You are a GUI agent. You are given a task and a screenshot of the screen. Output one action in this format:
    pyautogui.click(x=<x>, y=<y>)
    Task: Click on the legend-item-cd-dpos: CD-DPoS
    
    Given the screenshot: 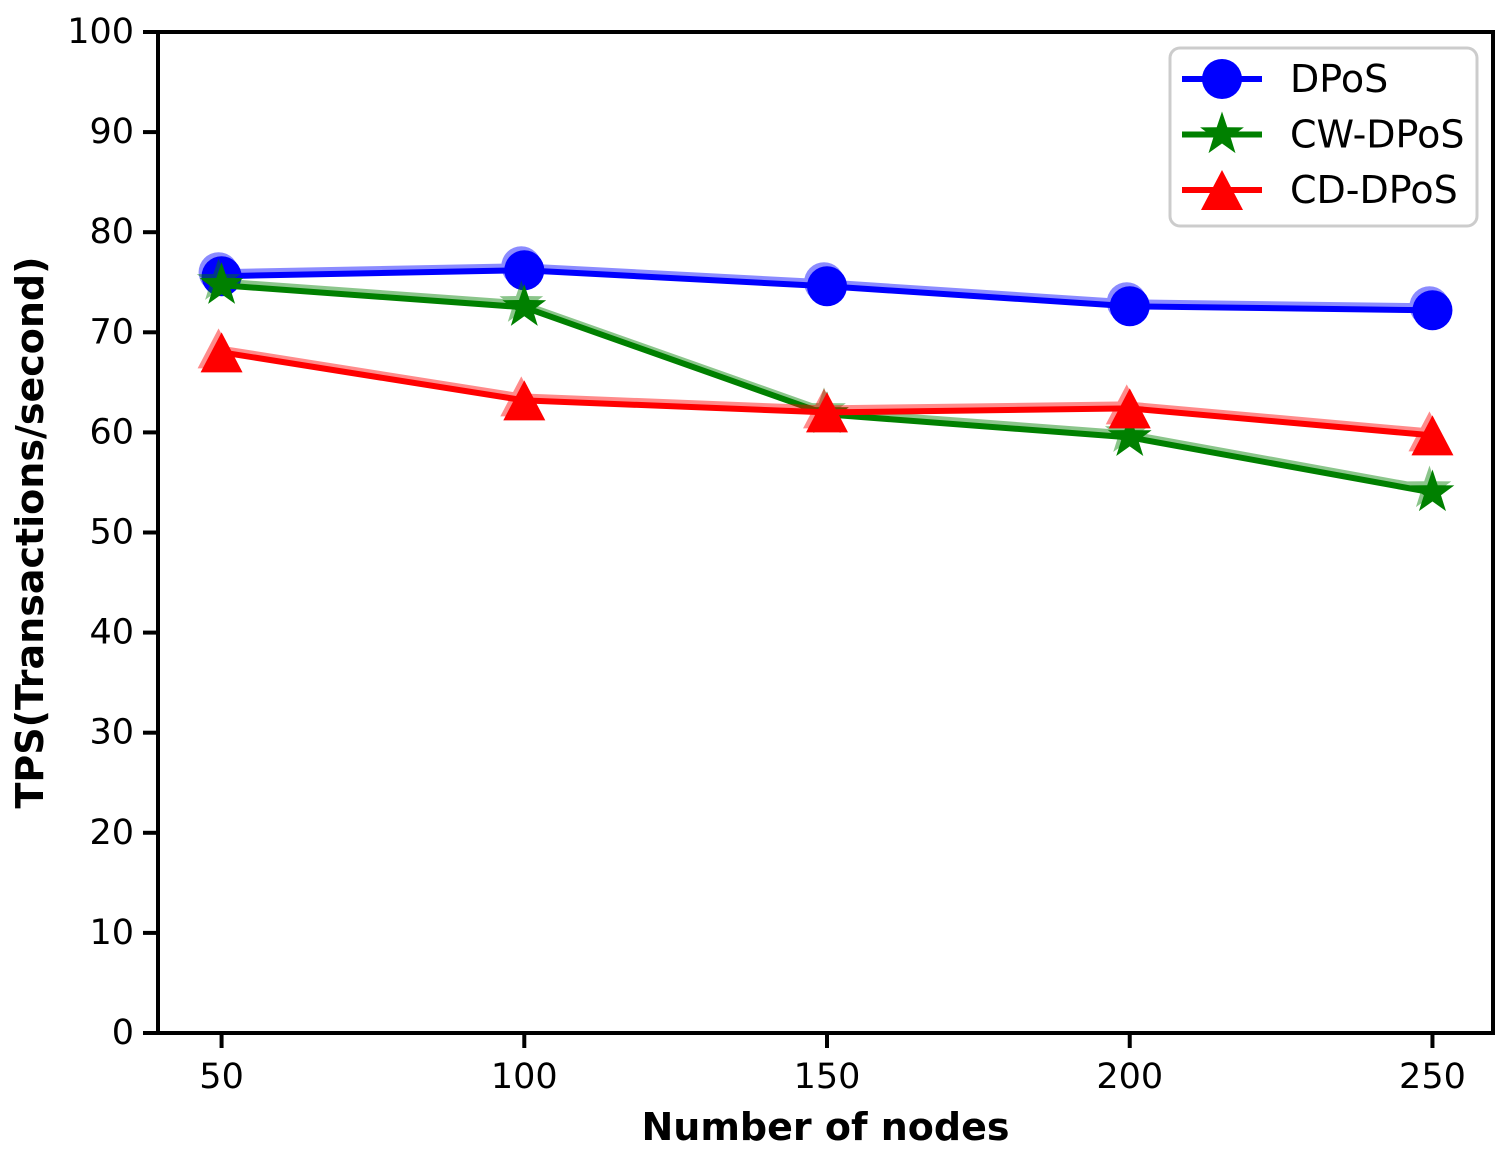 What is the action you would take?
    pyautogui.click(x=1320, y=190)
    